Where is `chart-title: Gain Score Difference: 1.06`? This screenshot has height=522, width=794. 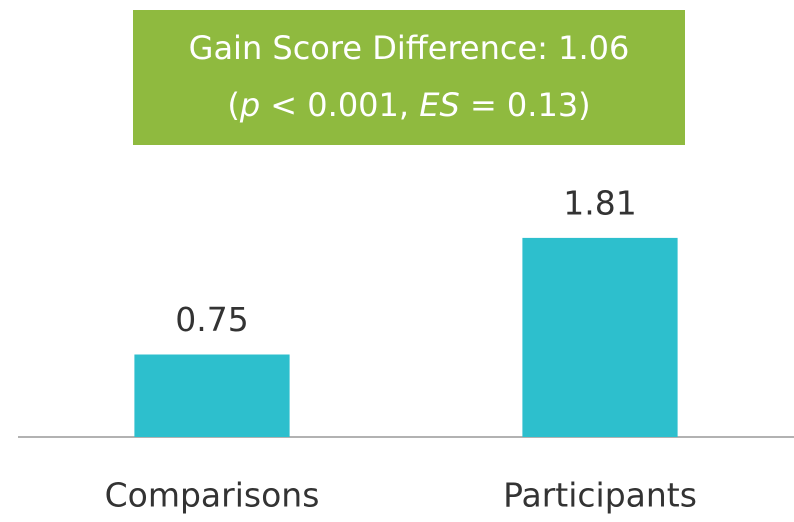 chart-title: Gain Score Difference: 1.06 is located at coordinates (409, 48).